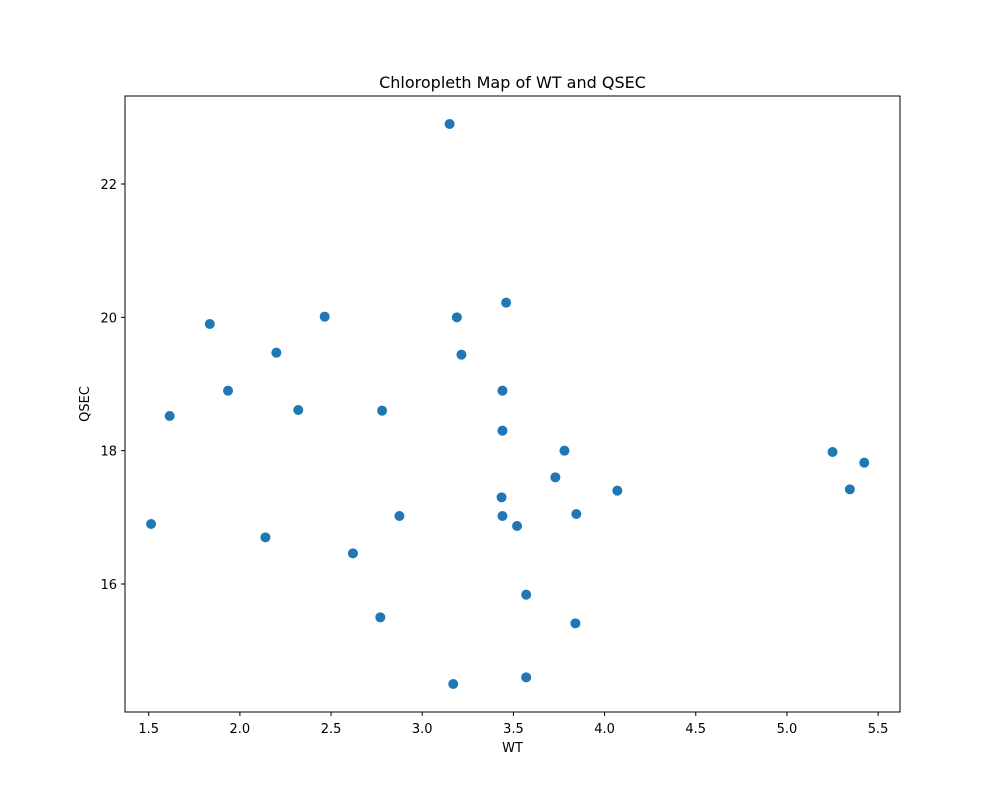 The width and height of the screenshot is (1000, 800). Describe the element at coordinates (148, 729) in the screenshot. I see `x-tick-label: 1.5` at that location.